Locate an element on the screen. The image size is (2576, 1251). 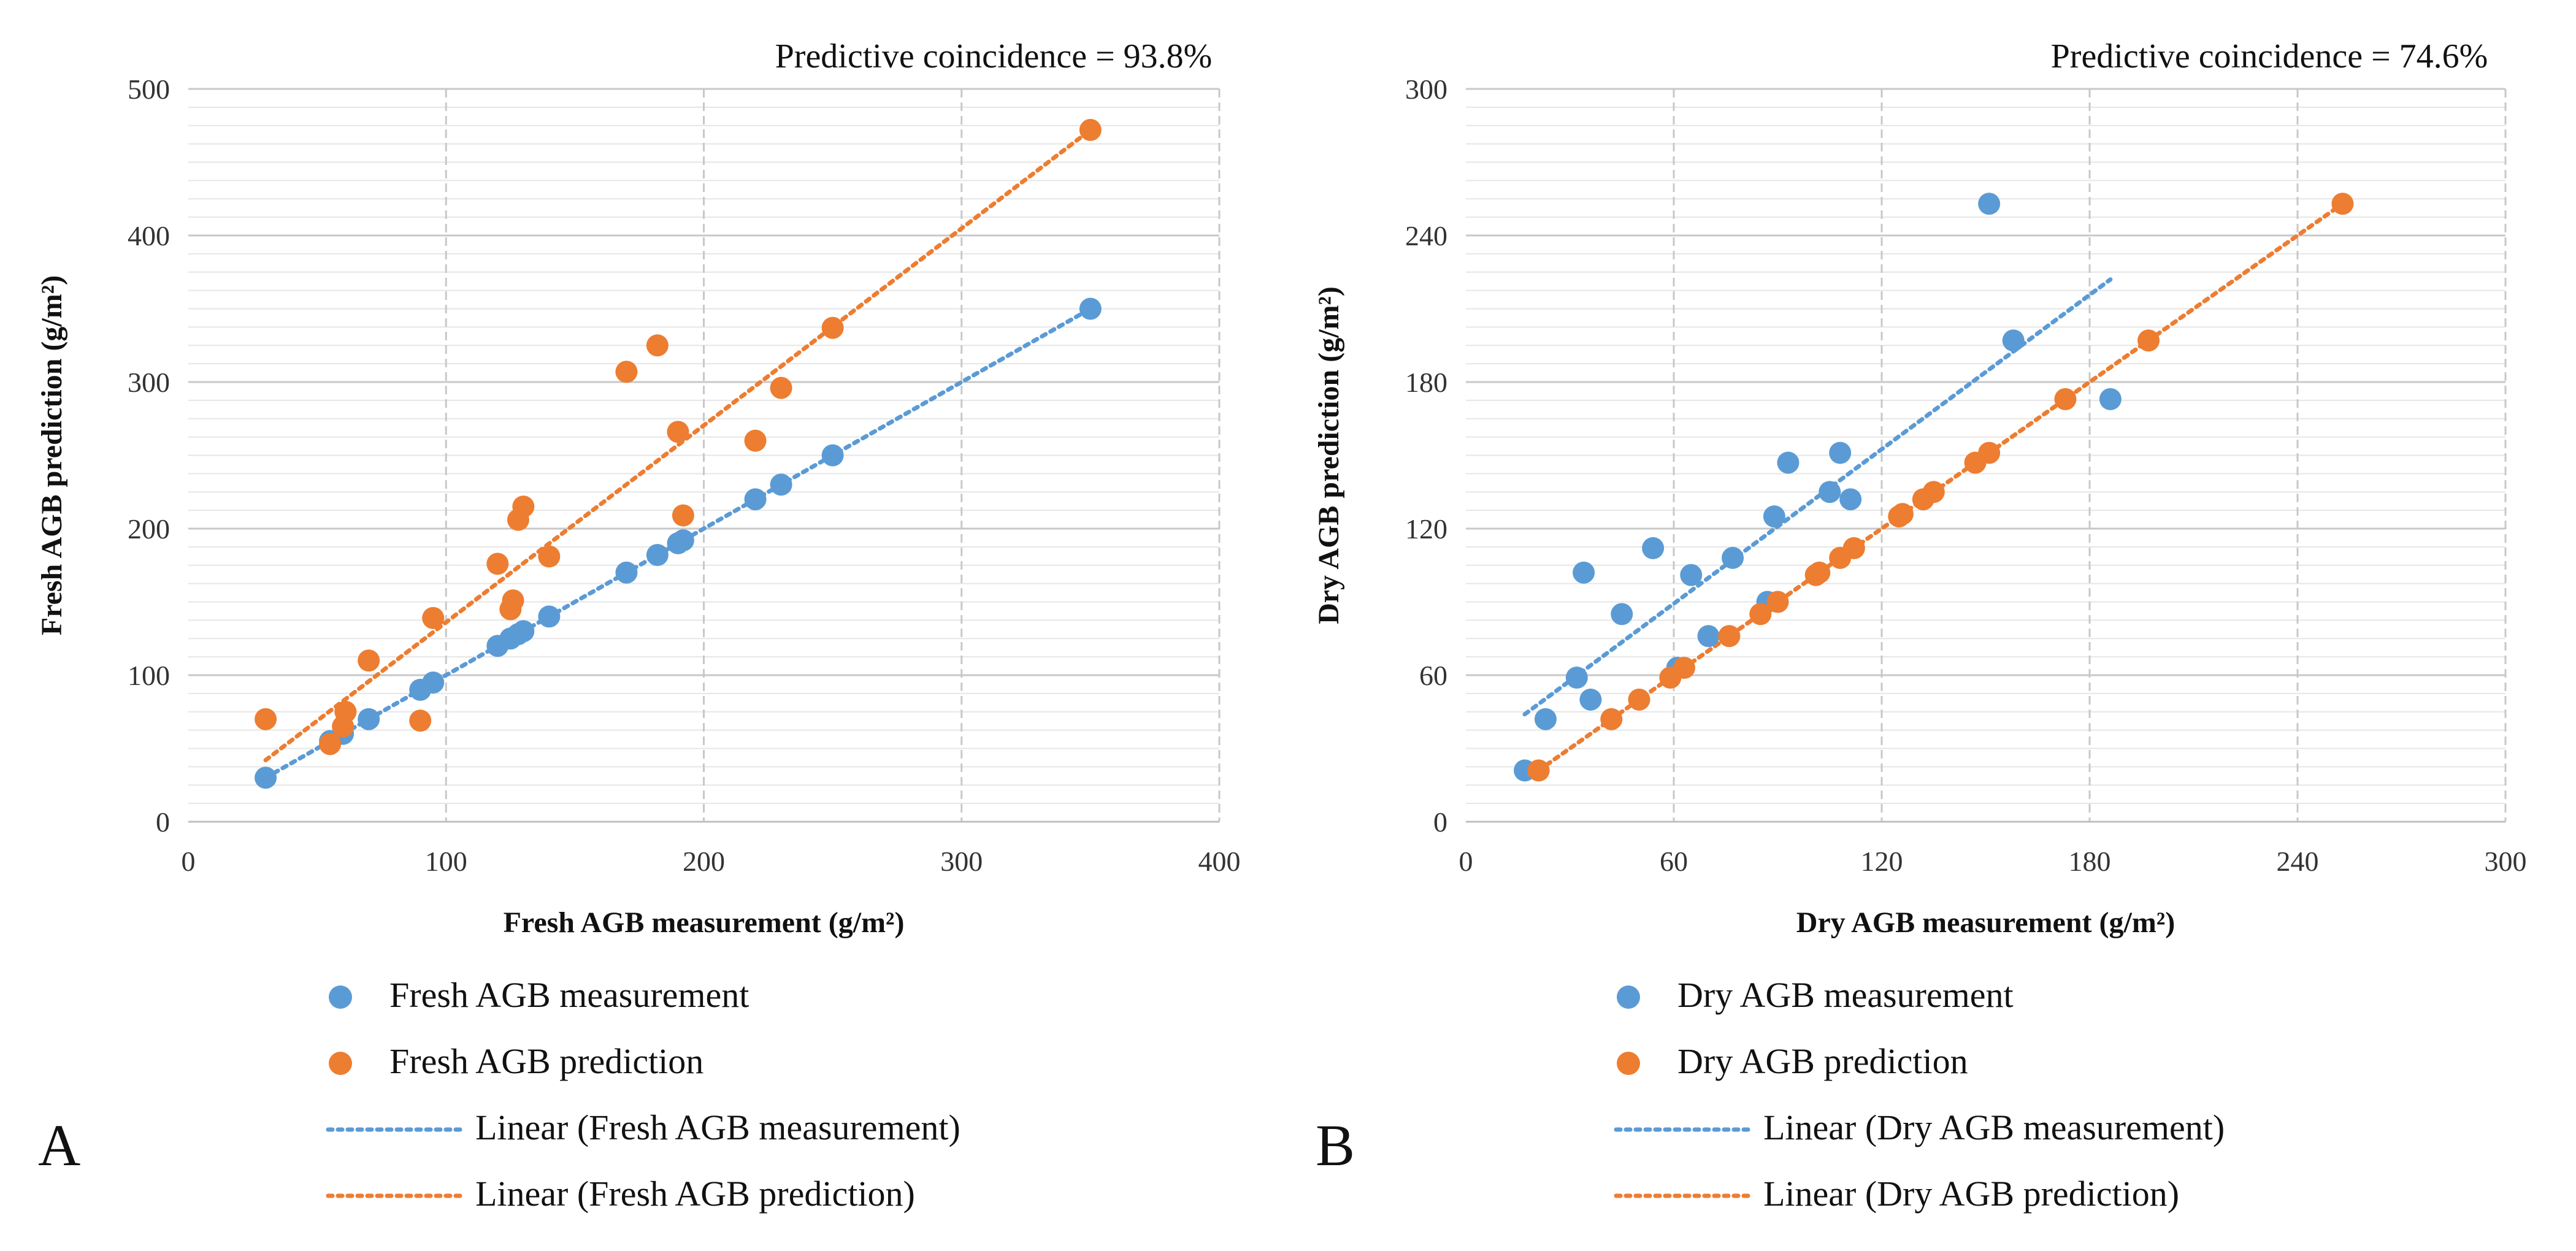
x-tick-label: 100 is located at coordinates (446, 862).